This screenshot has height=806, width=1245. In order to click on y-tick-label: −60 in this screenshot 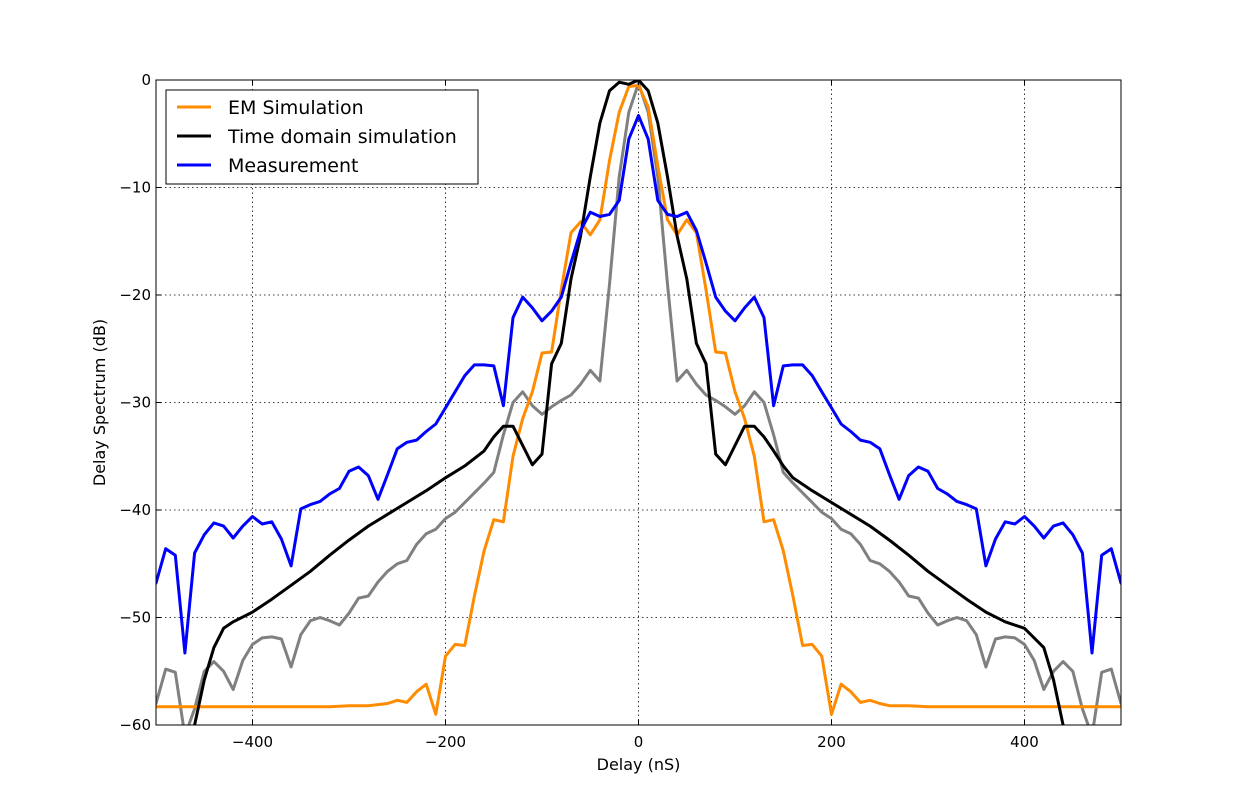, I will do `click(135, 725)`.